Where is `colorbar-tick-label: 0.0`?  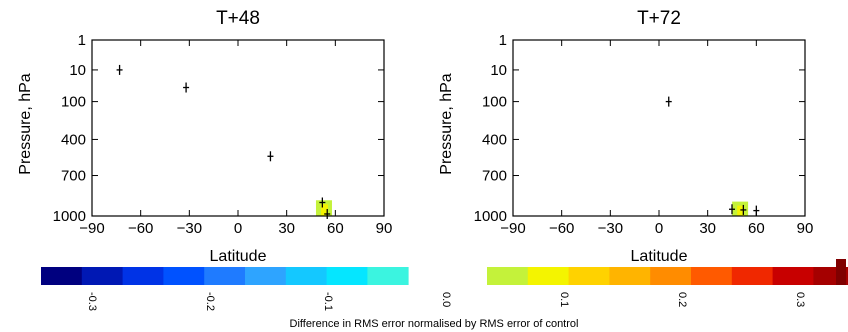
colorbar-tick-label: 0.0 is located at coordinates (446, 299).